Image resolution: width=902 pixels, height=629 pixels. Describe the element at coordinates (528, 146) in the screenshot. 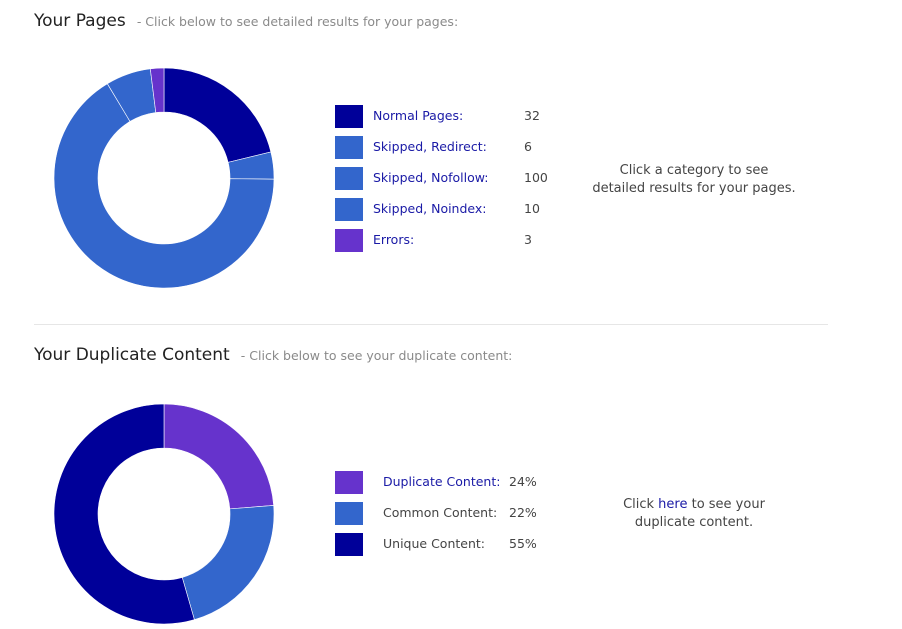

I see `legend-value: 6` at that location.